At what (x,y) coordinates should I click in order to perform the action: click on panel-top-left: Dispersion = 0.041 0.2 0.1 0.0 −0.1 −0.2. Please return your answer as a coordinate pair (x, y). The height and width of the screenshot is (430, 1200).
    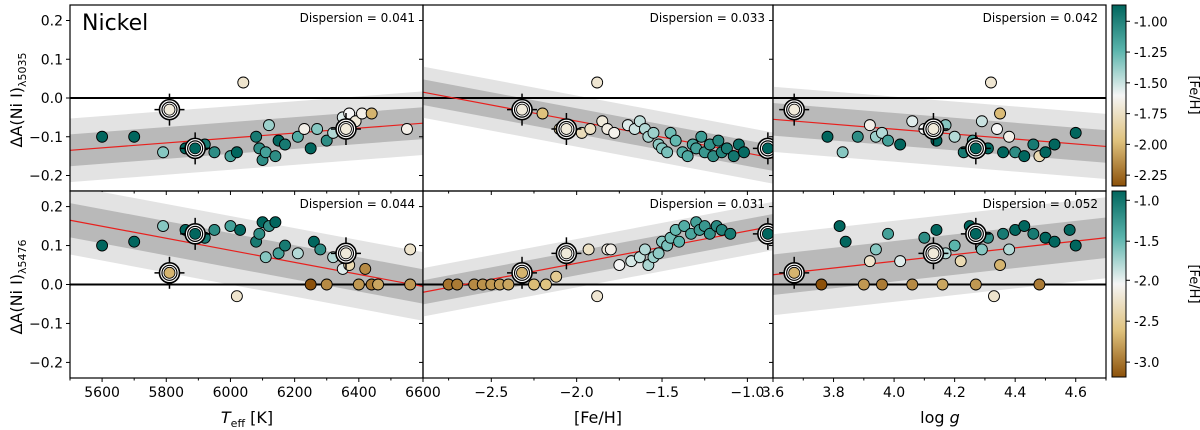
    Looking at the image, I should click on (226, 99).